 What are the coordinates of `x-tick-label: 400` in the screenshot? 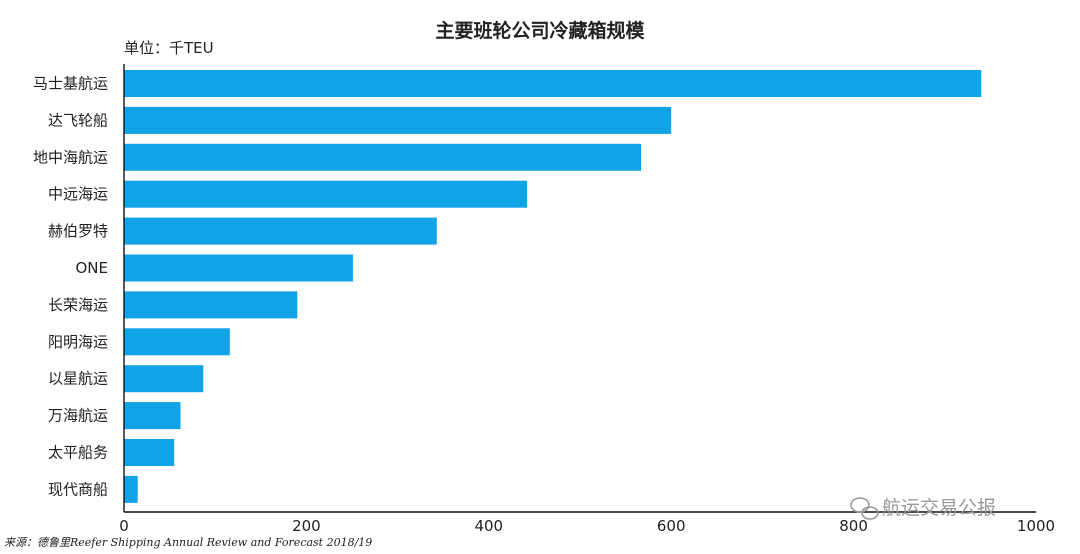 It's located at (488, 526).